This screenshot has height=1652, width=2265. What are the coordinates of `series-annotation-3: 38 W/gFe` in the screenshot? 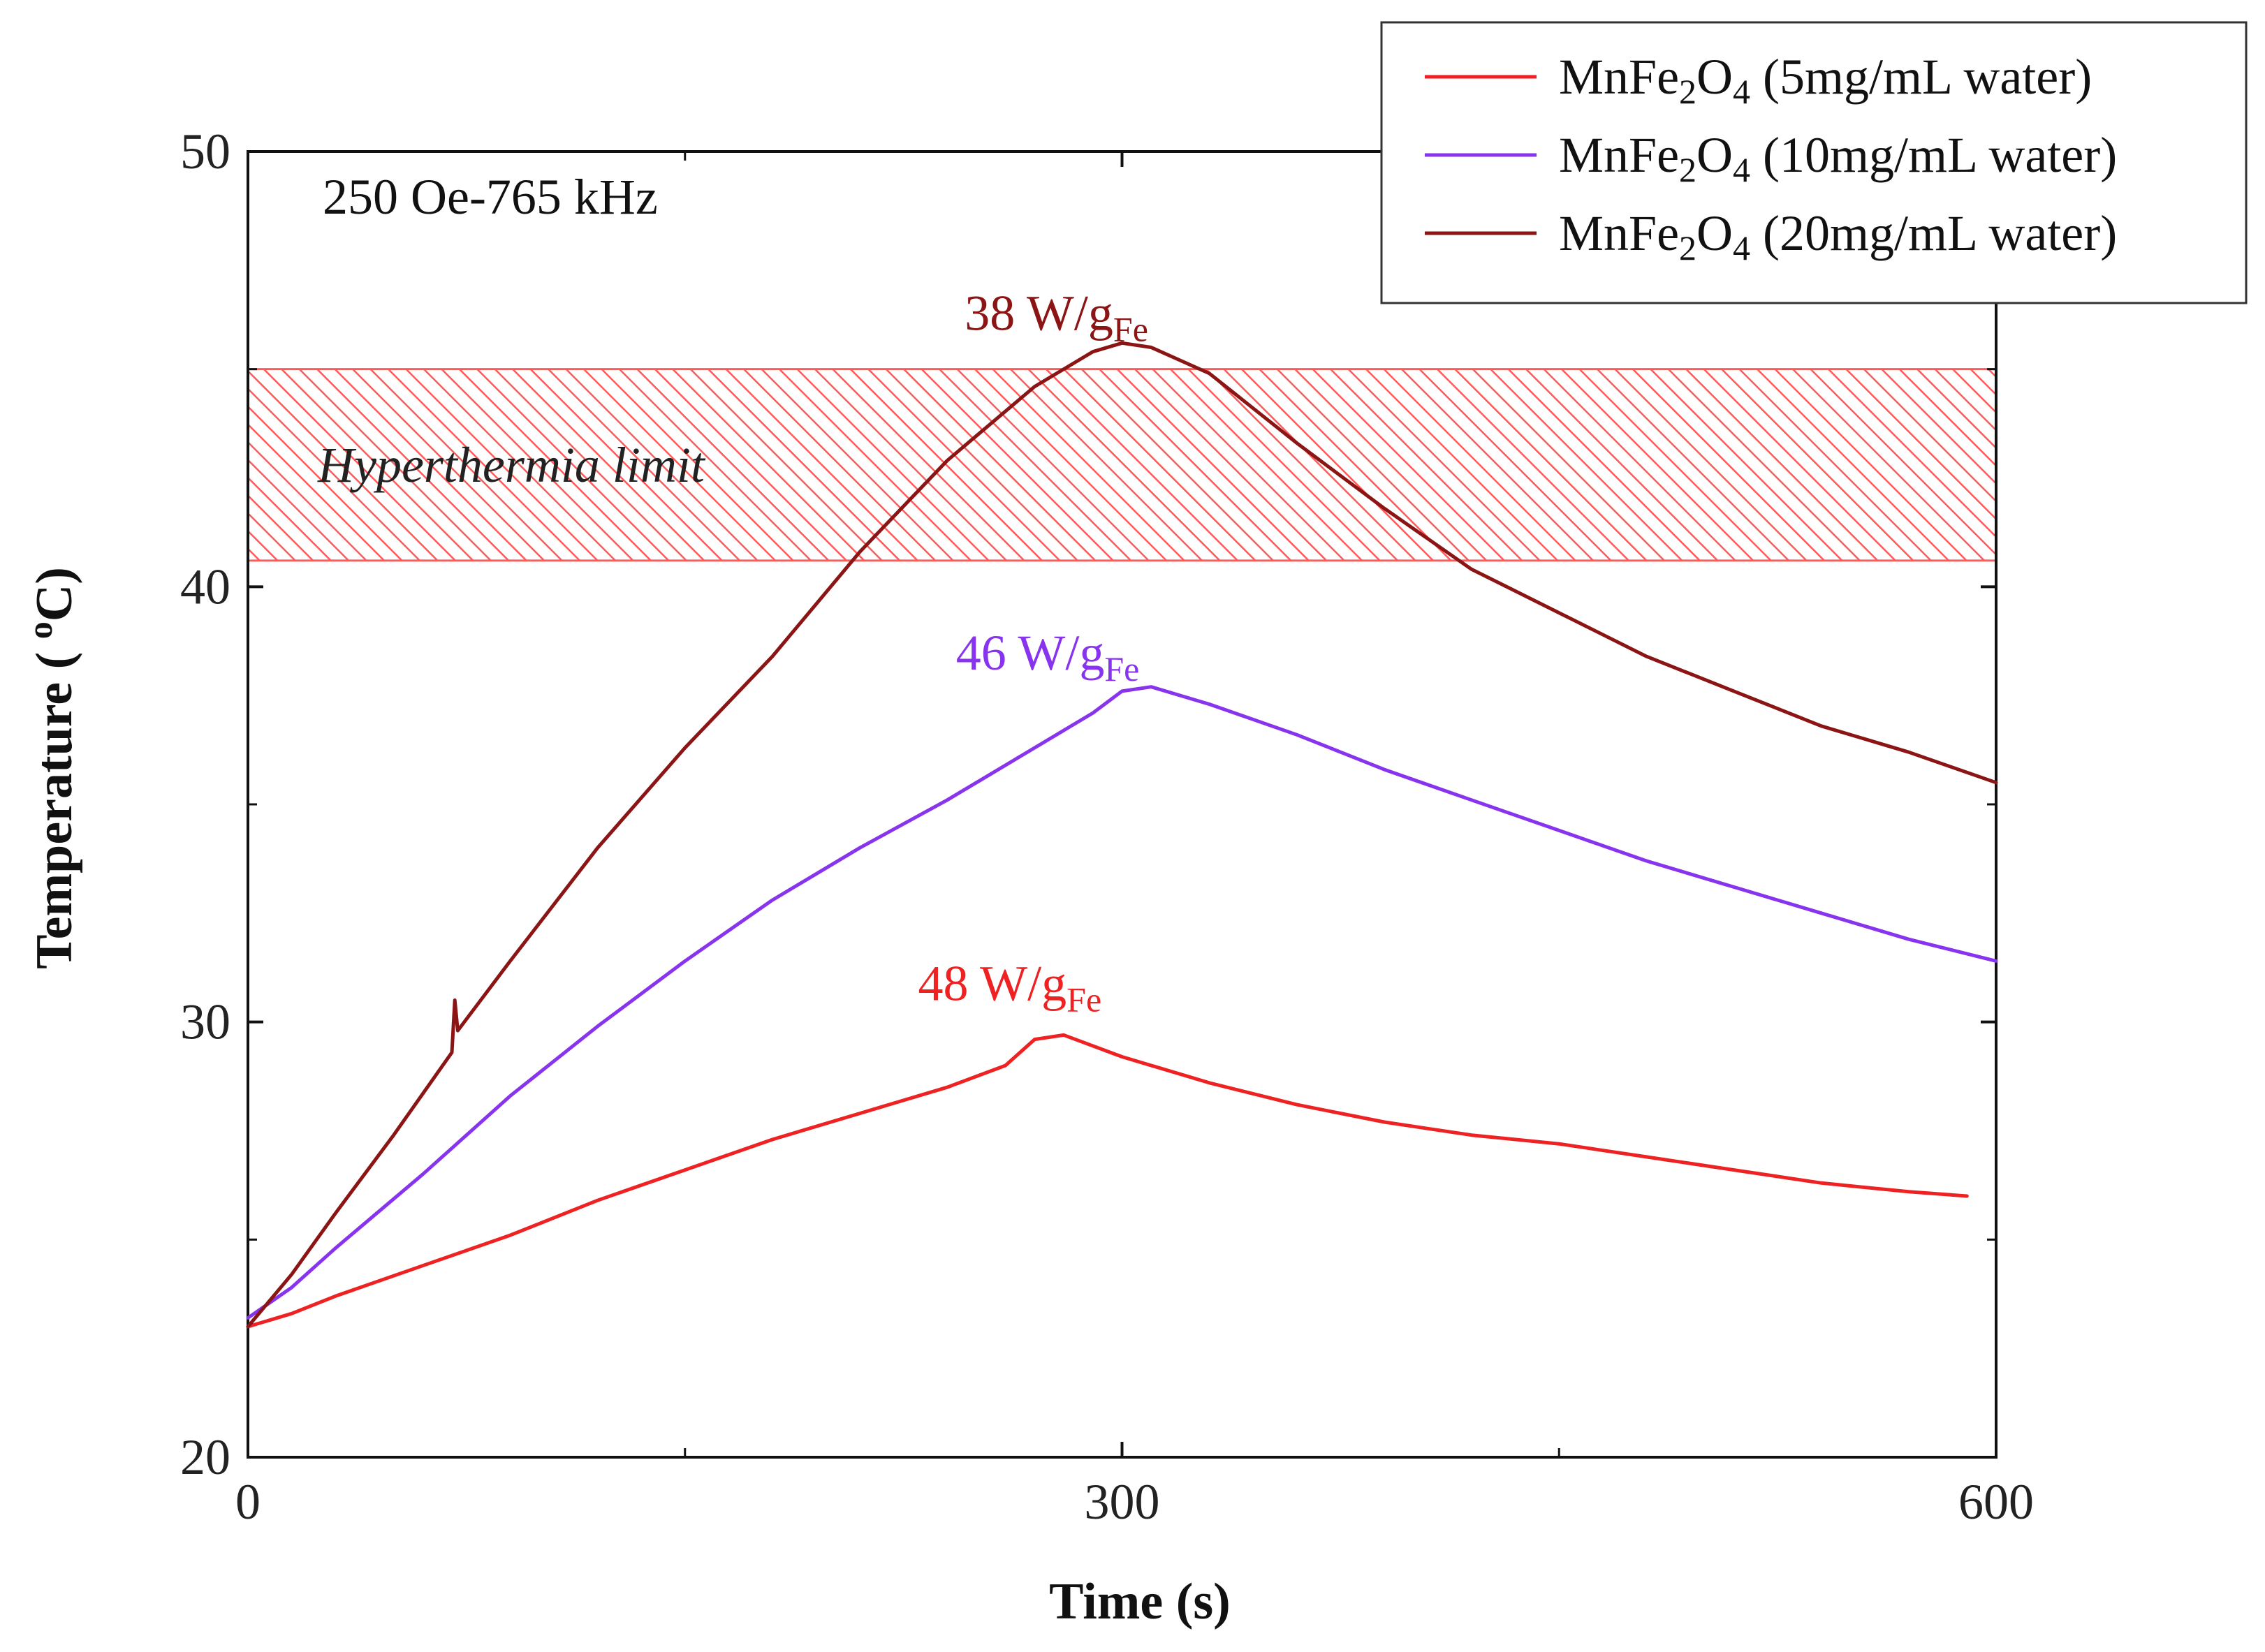 It's located at (1057, 317).